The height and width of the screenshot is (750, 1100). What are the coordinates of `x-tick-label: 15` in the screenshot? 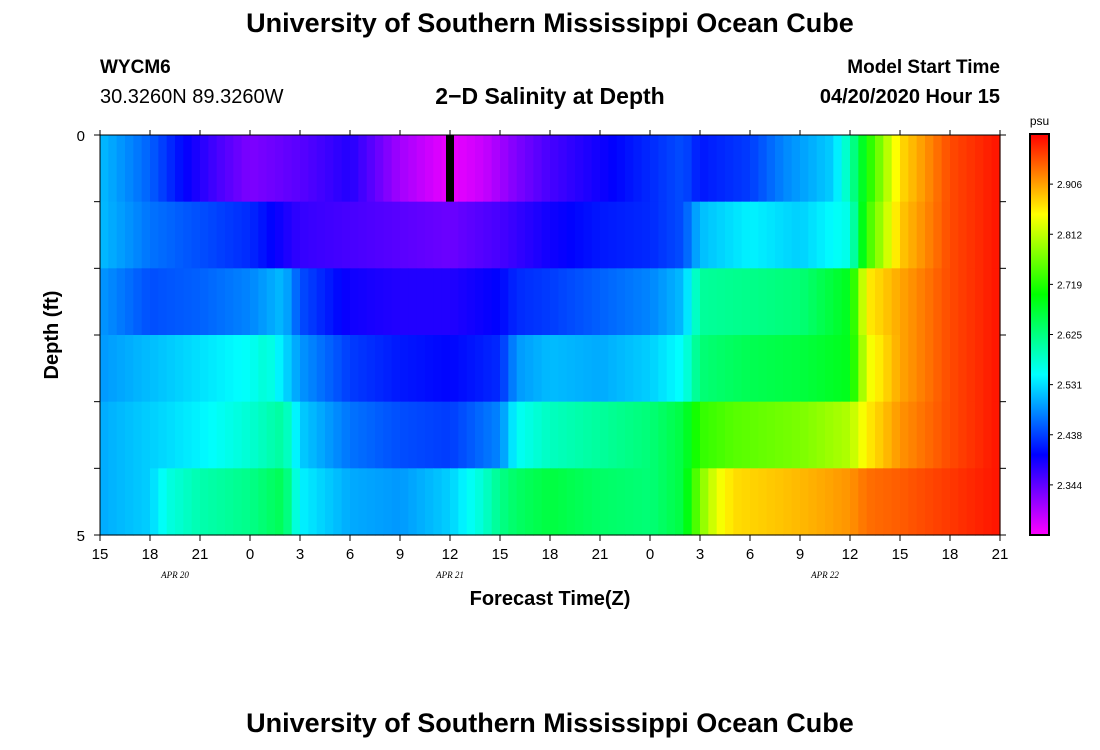 It's located at (500, 554).